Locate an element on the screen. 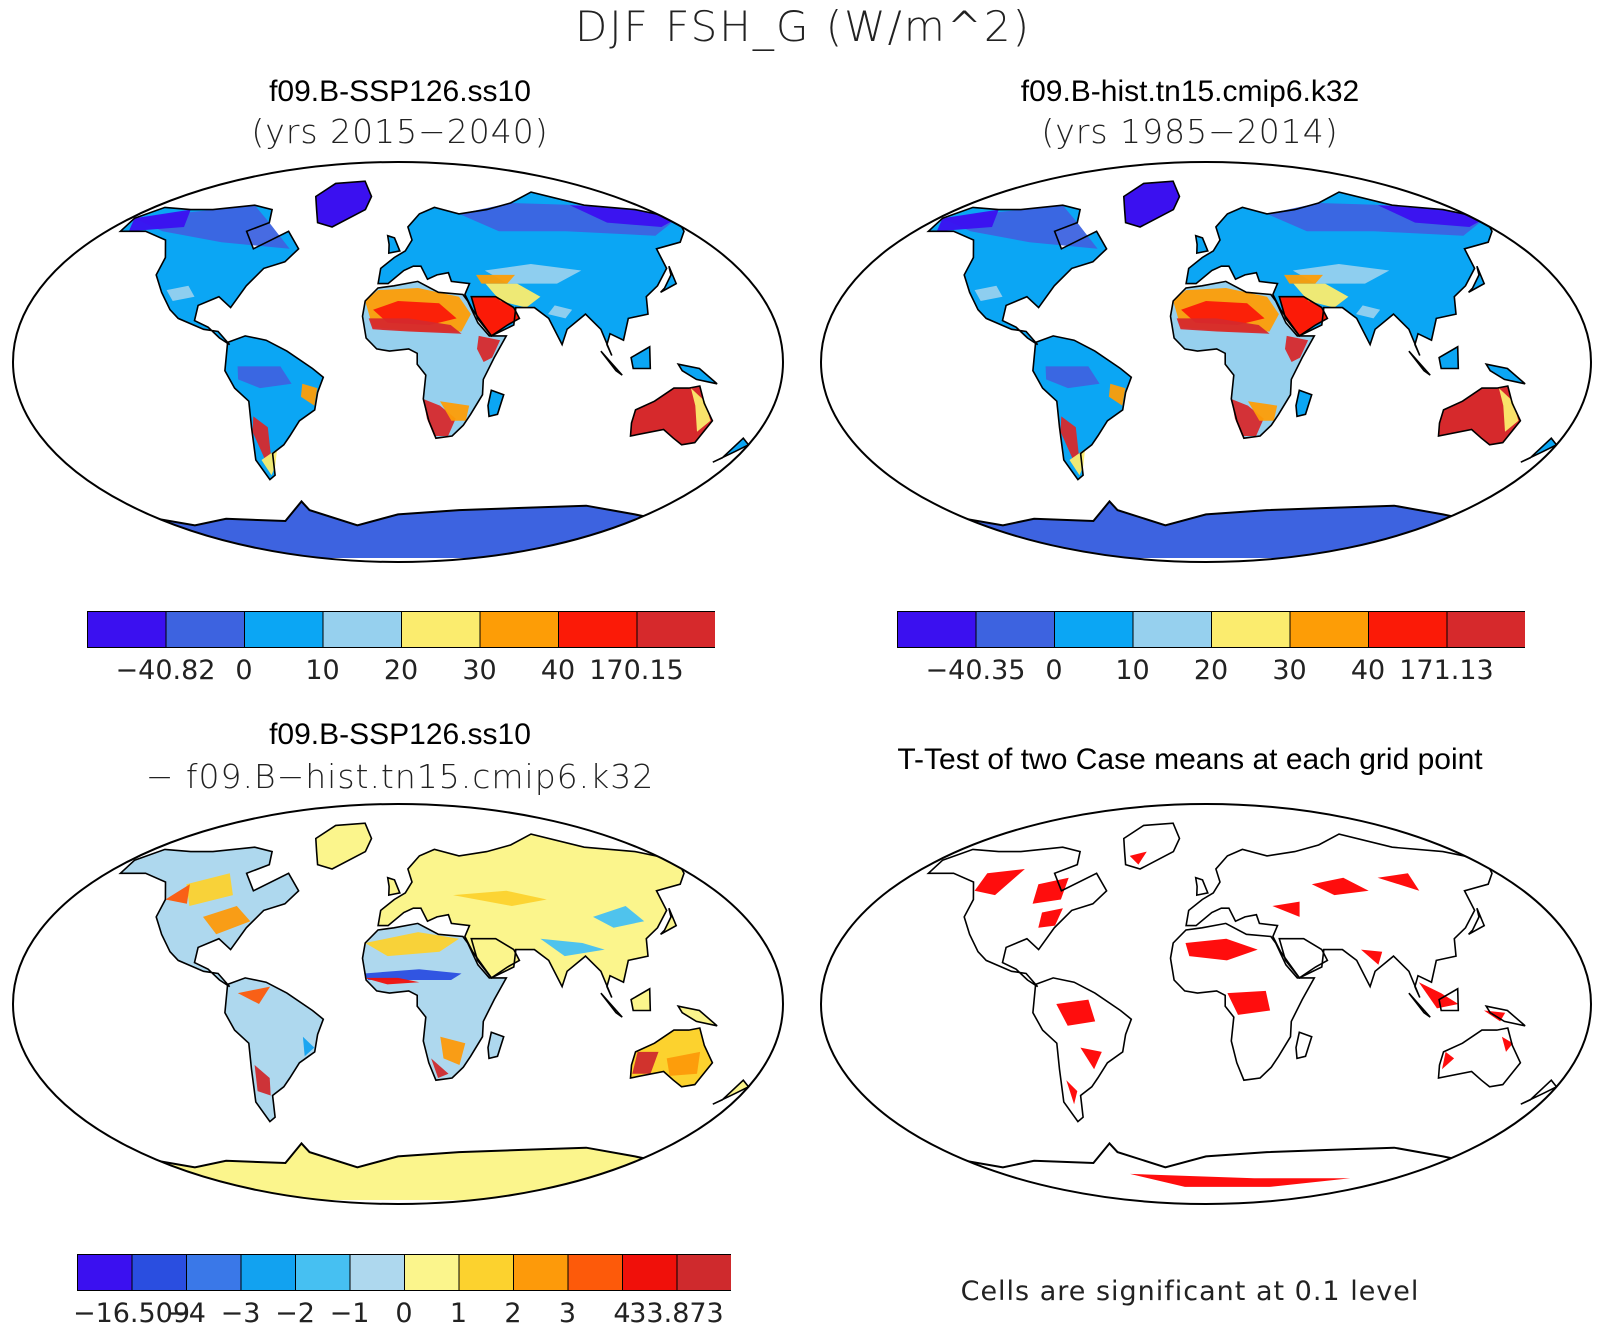 The width and height of the screenshot is (1606, 1329). colorbar-tick-label: −1 is located at coordinates (349, 1313).